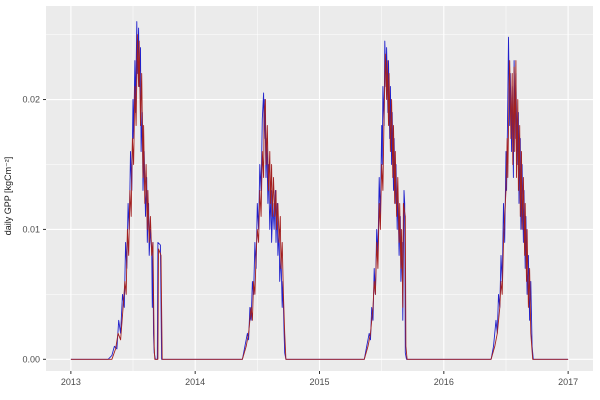  What do you see at coordinates (319, 382) in the screenshot?
I see `x-tick-label: 2015` at bounding box center [319, 382].